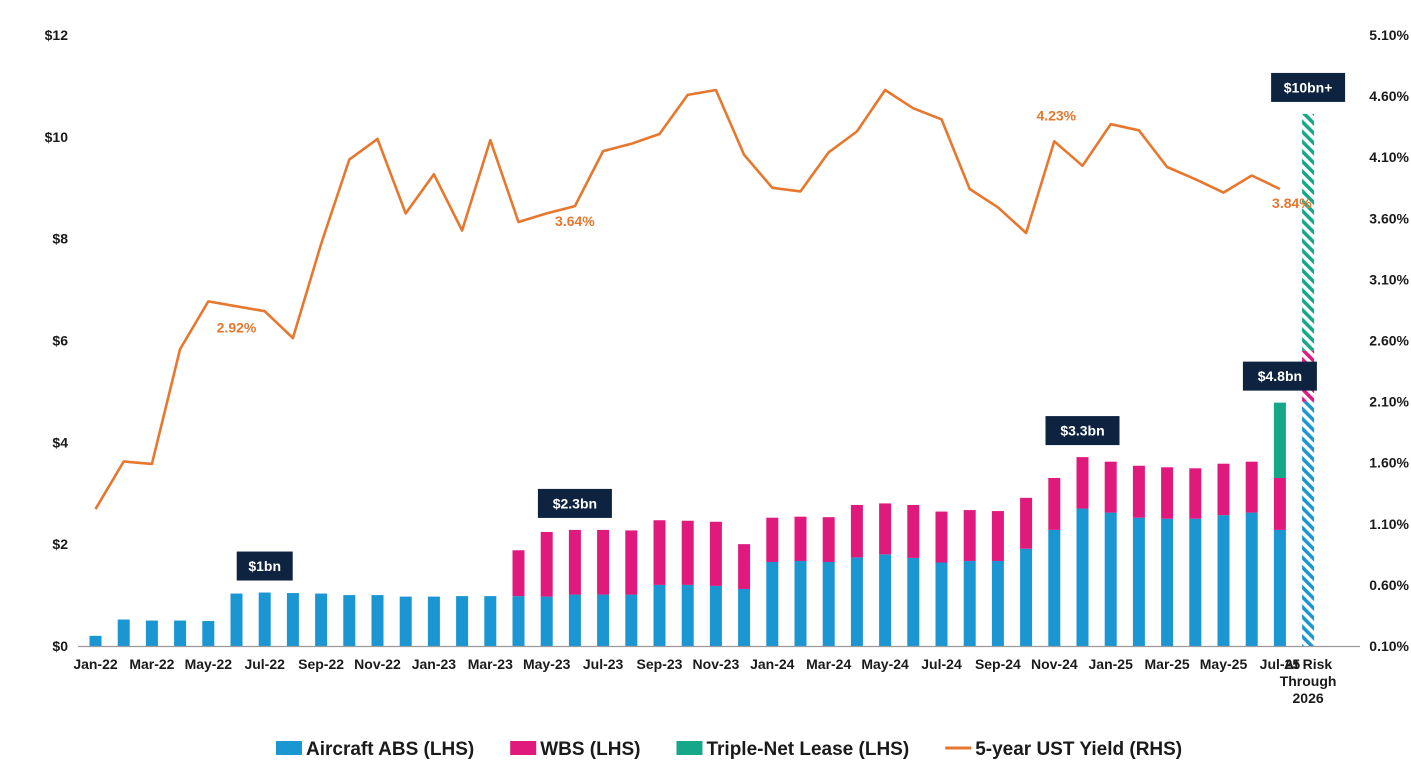  What do you see at coordinates (1389, 218) in the screenshot?
I see `right-tick-label: 3.60%` at bounding box center [1389, 218].